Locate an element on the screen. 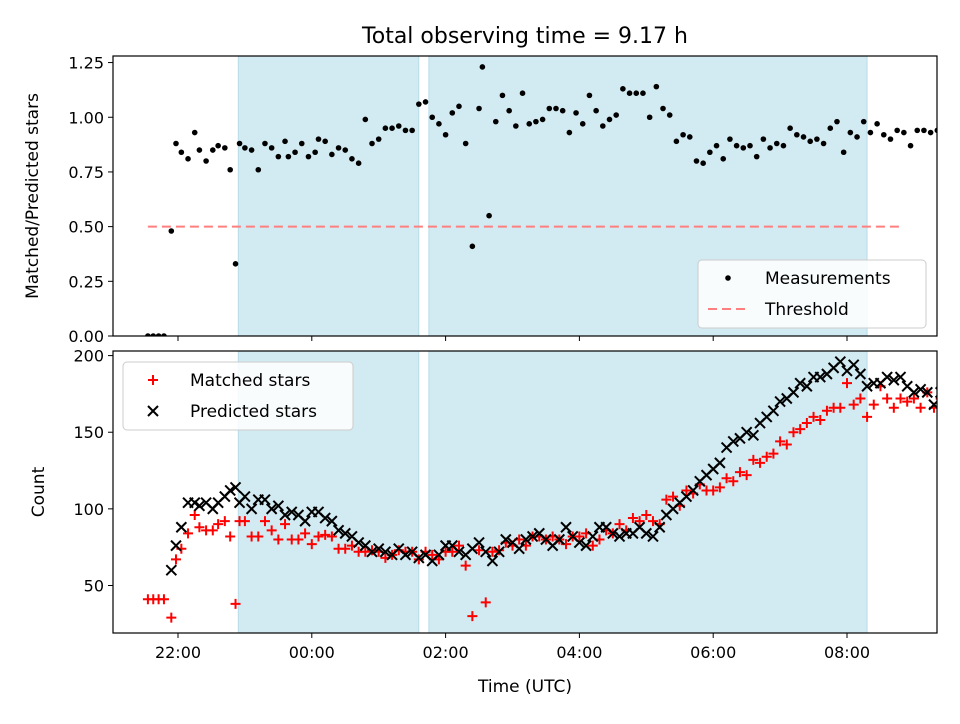 The image size is (960, 724). legend-predicted-marker is located at coordinates (153, 411).